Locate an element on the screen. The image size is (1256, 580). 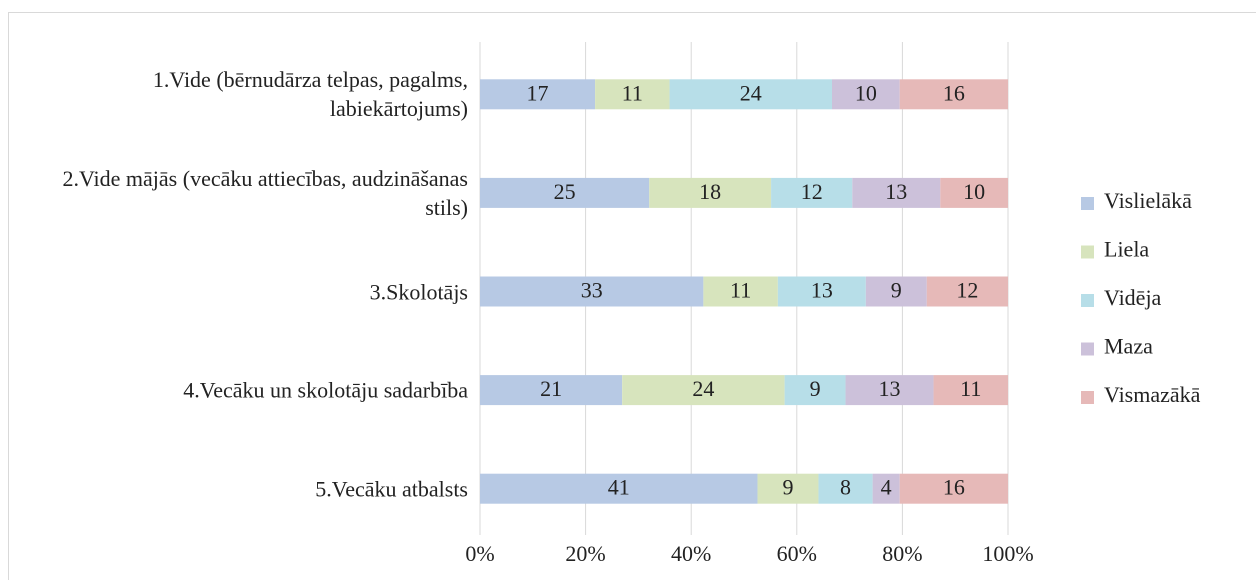
y-tick-label: 5.Vecāku atbalsts is located at coordinates (391, 489).